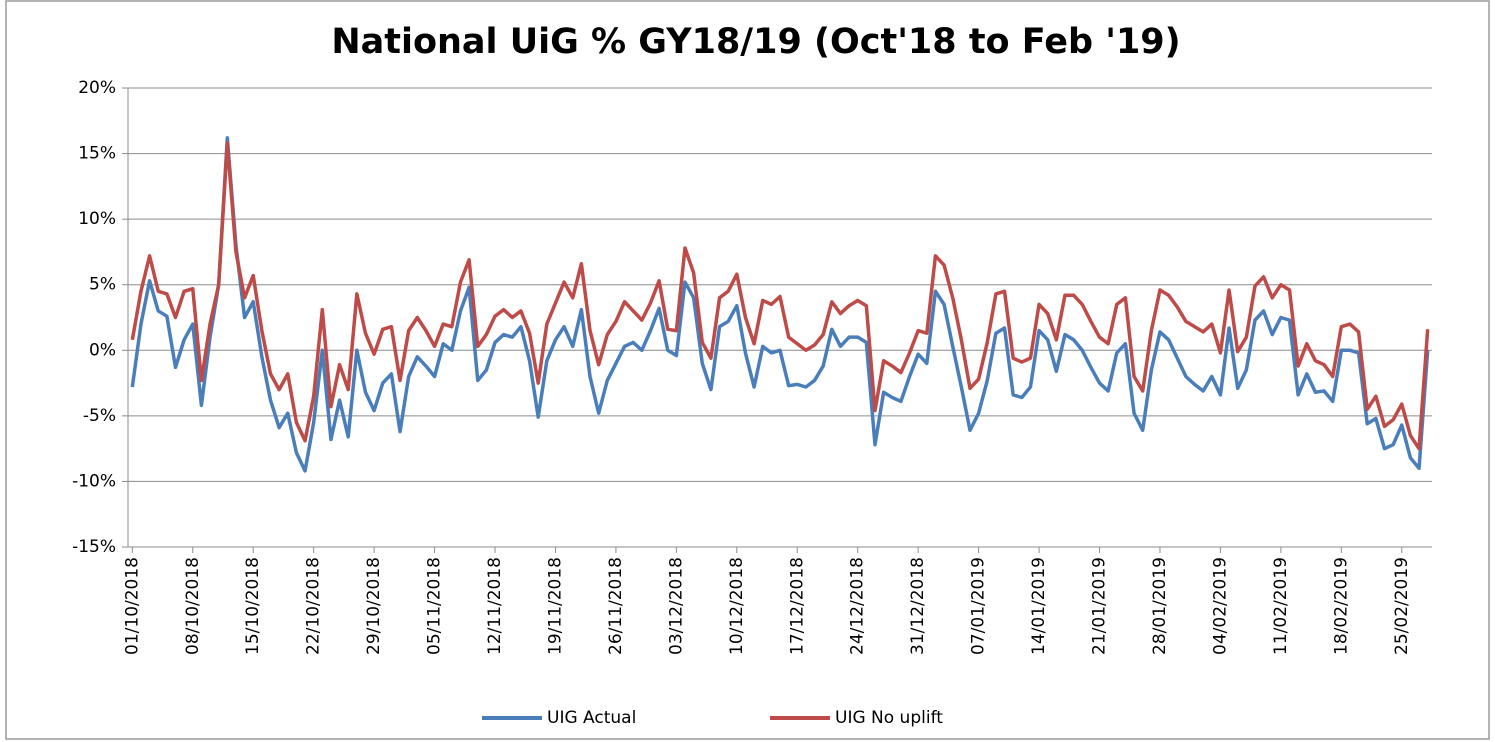 Image resolution: width=1495 pixels, height=742 pixels. Describe the element at coordinates (737, 606) in the screenshot. I see `x-tick-label: 10/12/2018` at that location.